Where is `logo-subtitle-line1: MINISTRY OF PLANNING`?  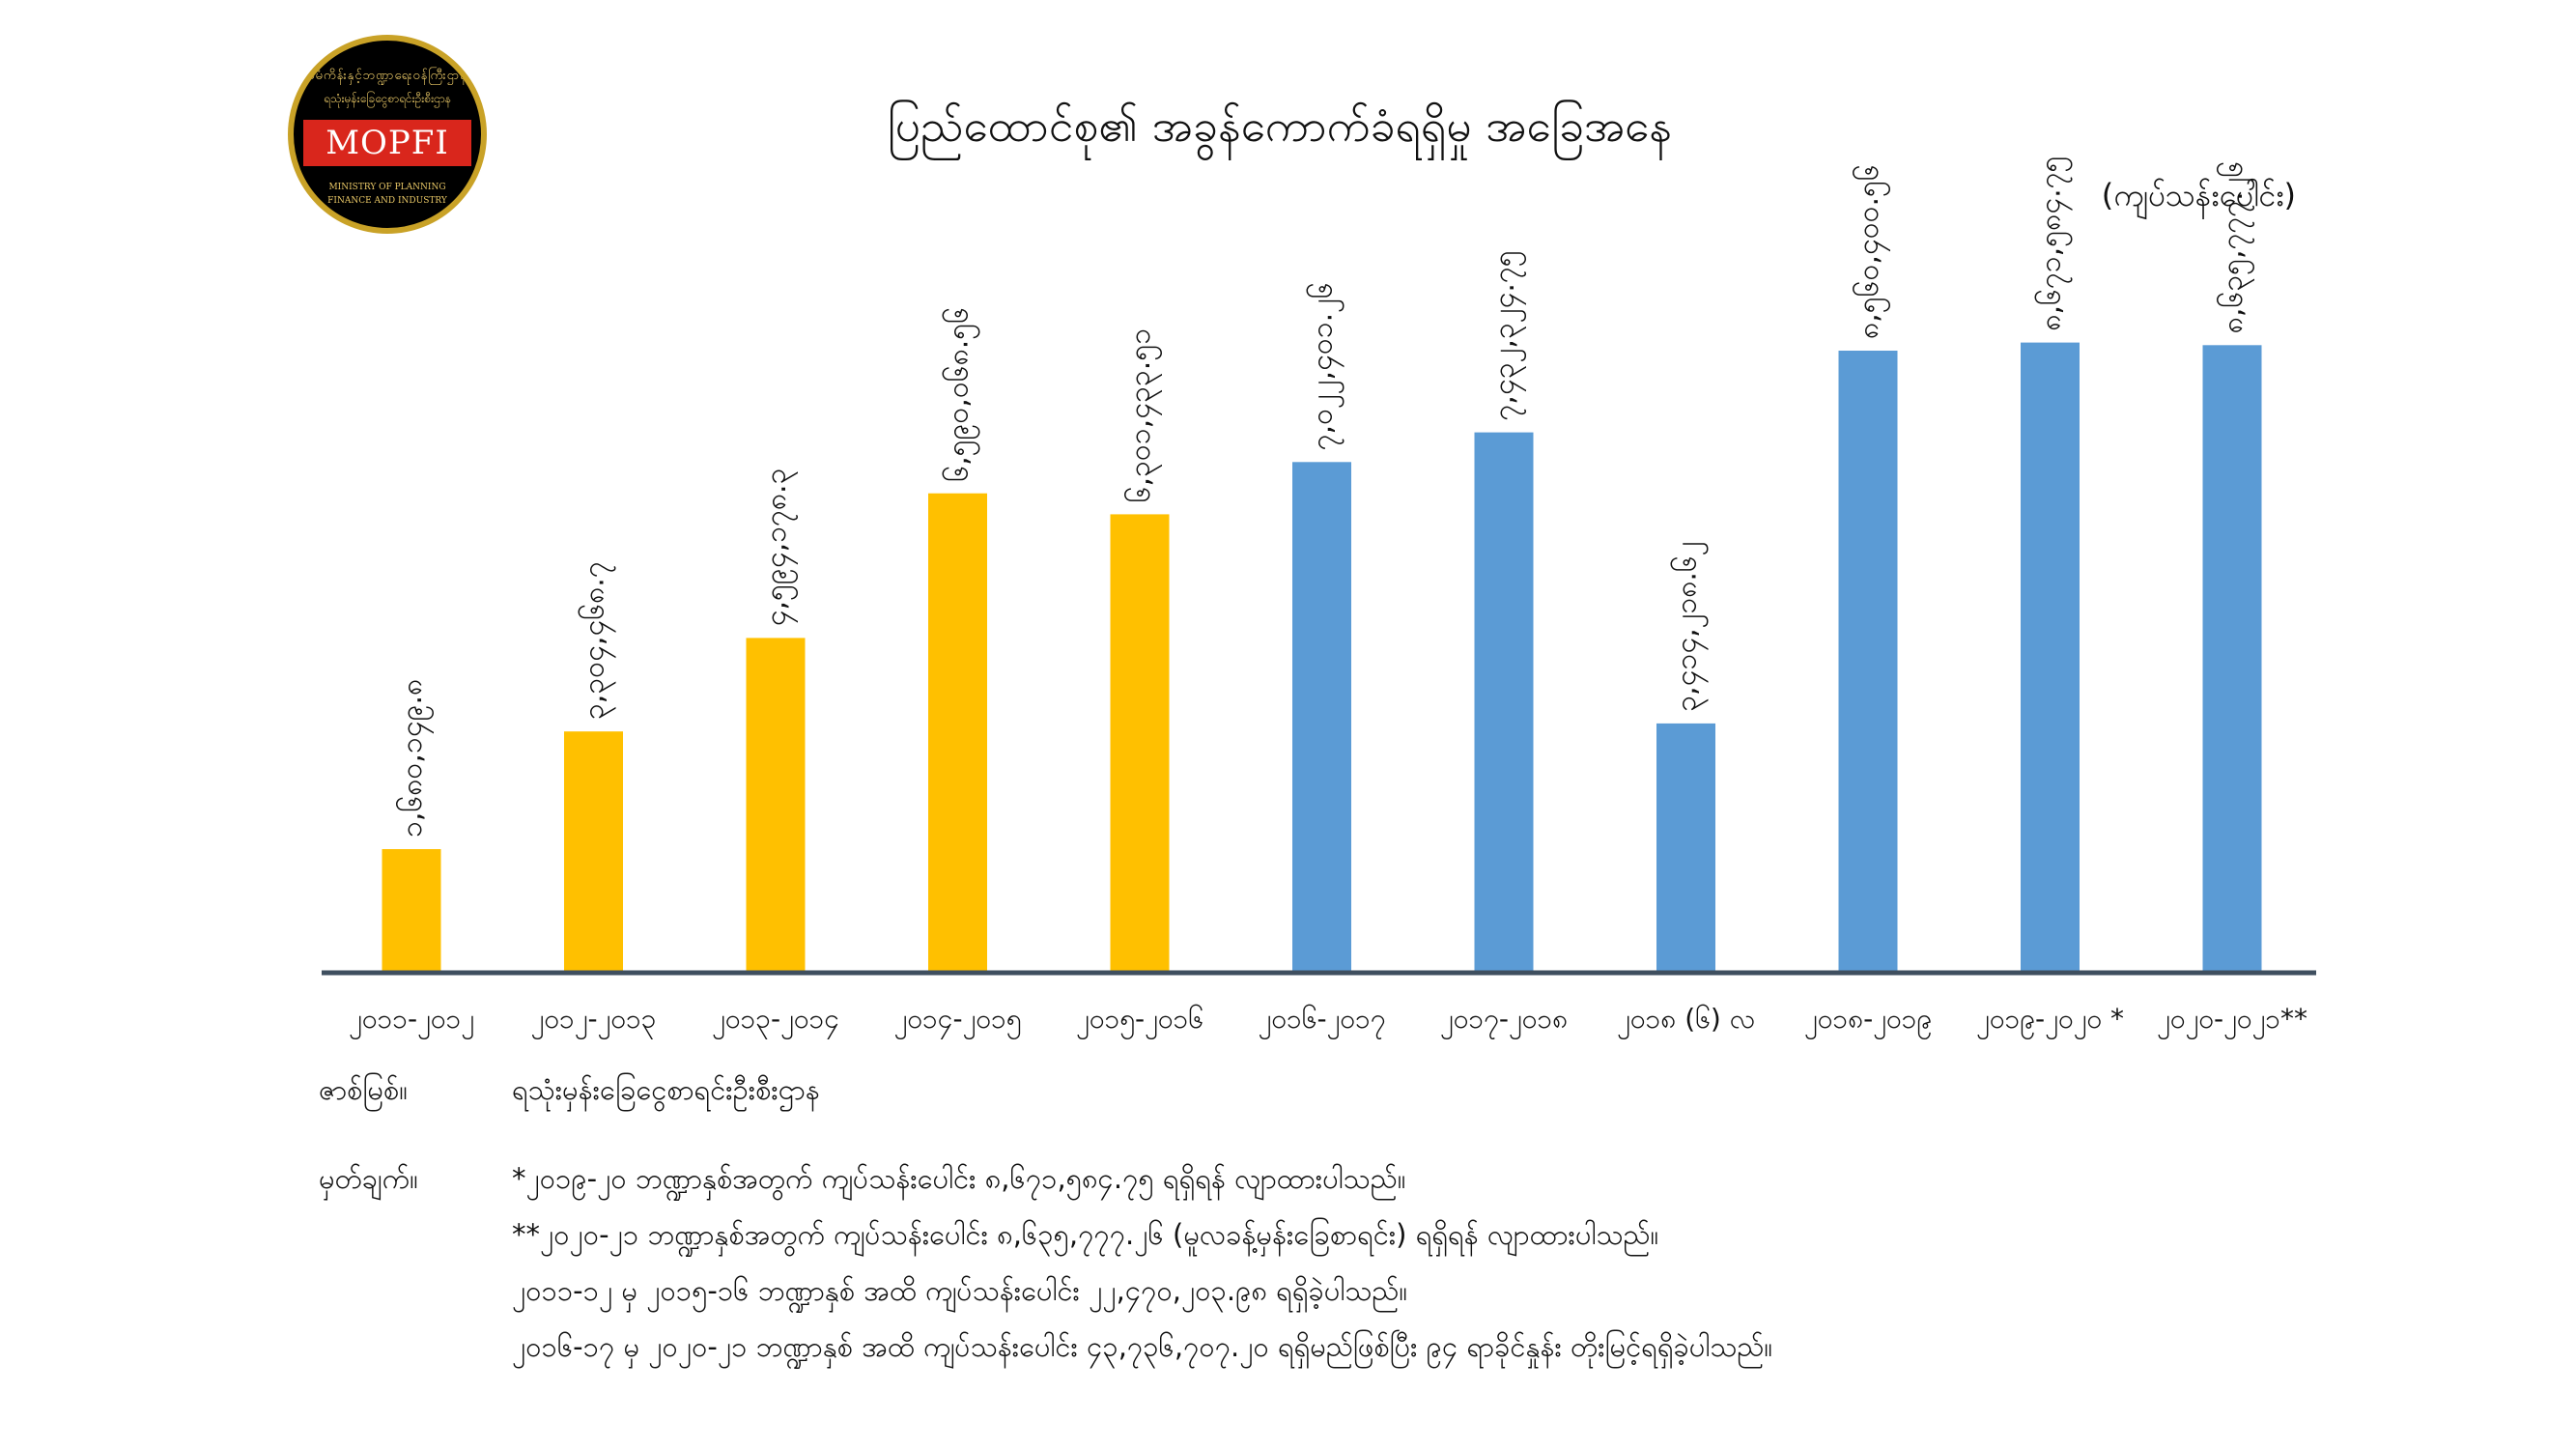
logo-subtitle-line1: MINISTRY OF PLANNING is located at coordinates (387, 187).